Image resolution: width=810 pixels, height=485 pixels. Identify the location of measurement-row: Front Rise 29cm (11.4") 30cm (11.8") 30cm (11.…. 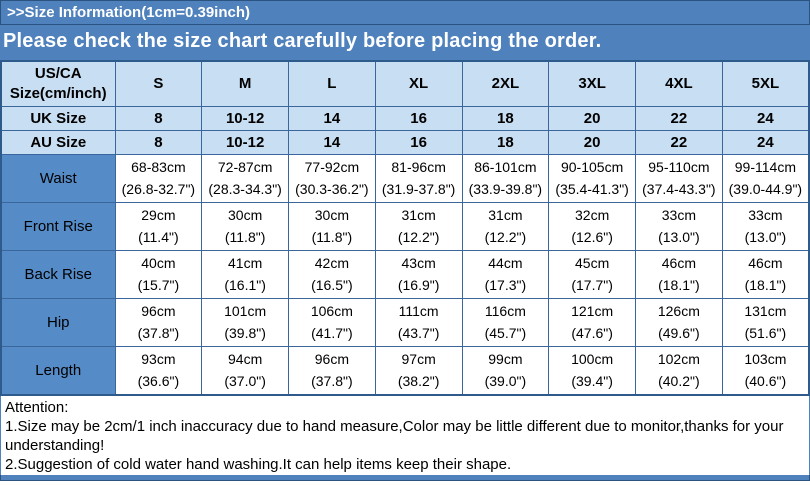
(405, 226).